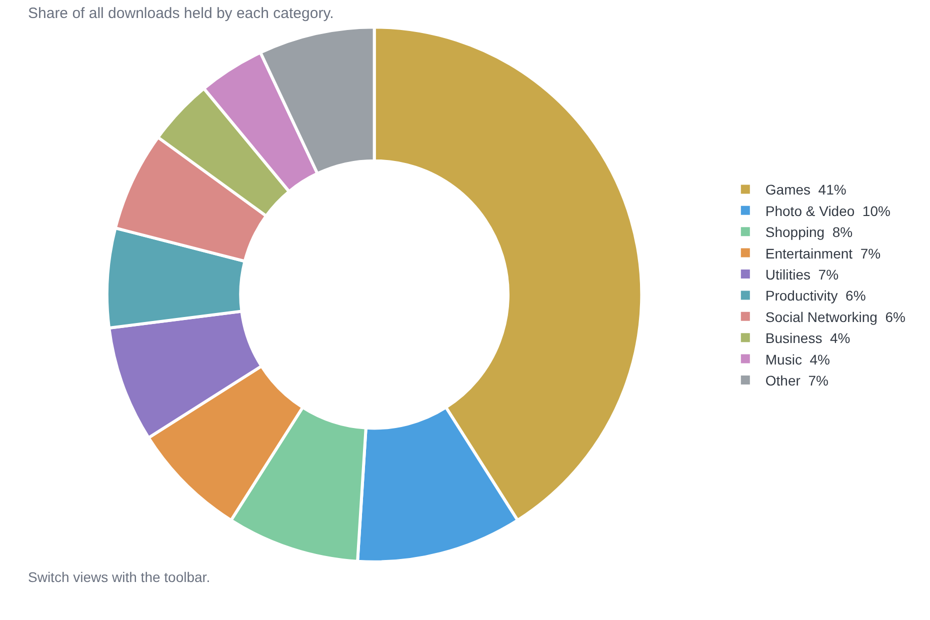 This screenshot has height=620, width=930. Describe the element at coordinates (805, 190) in the screenshot. I see `legend-label: Games 41%` at that location.